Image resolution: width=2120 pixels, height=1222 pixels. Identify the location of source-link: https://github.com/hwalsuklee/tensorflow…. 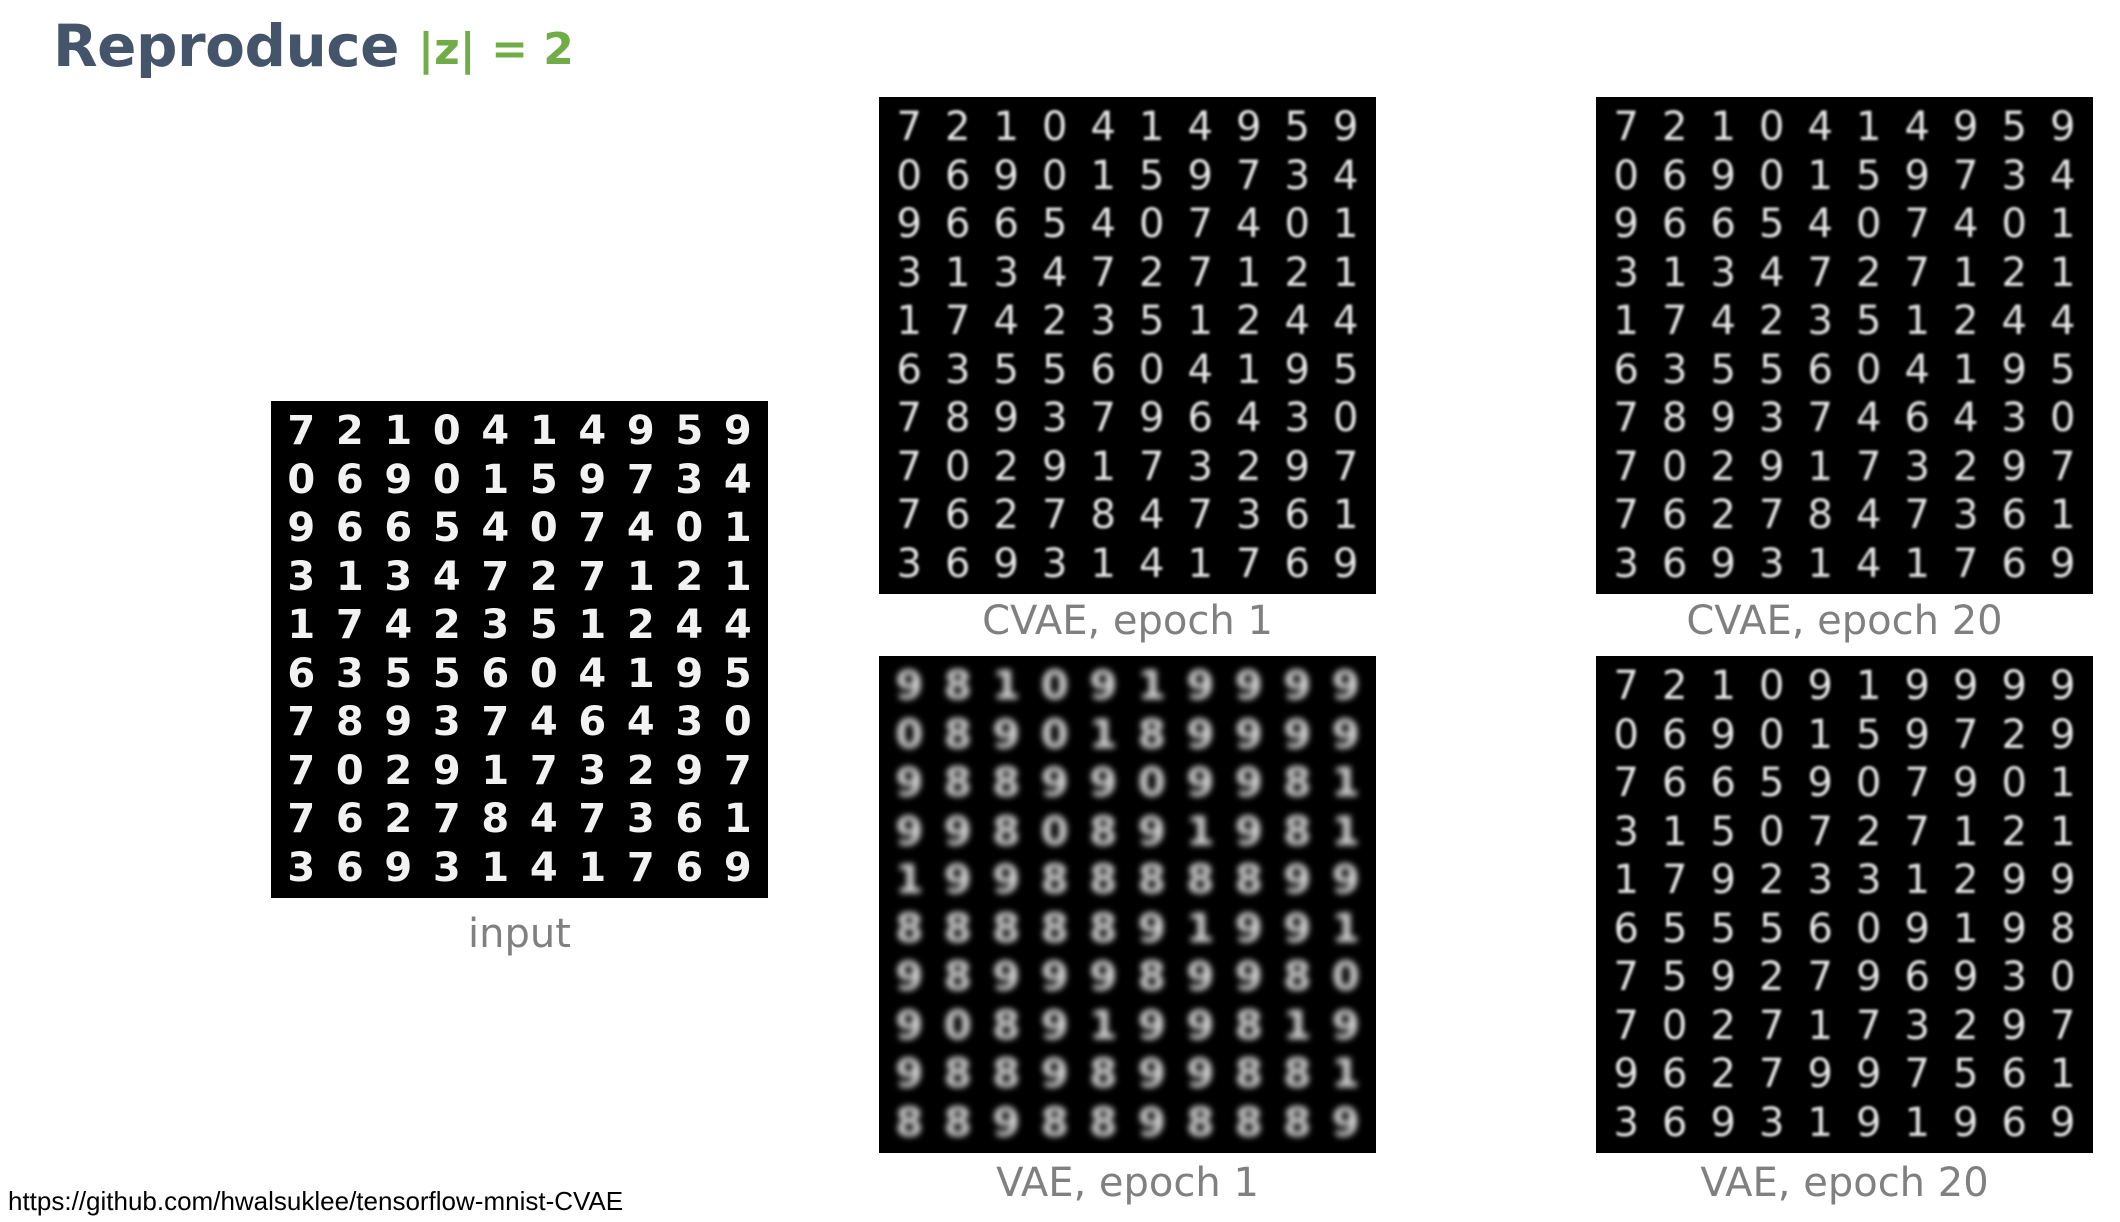
(316, 1201).